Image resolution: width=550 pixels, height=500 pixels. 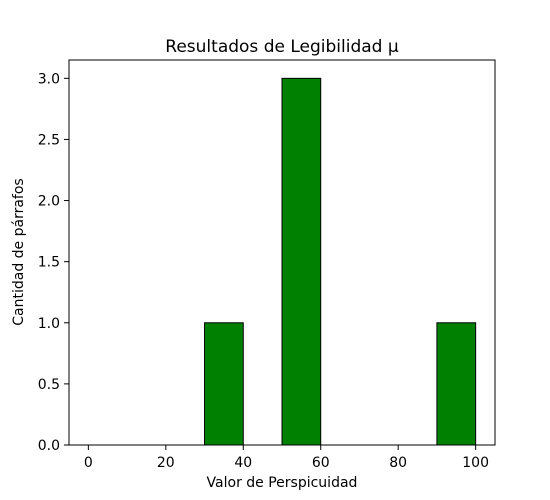 I want to click on y-tick-label: 2.5, so click(x=49, y=140).